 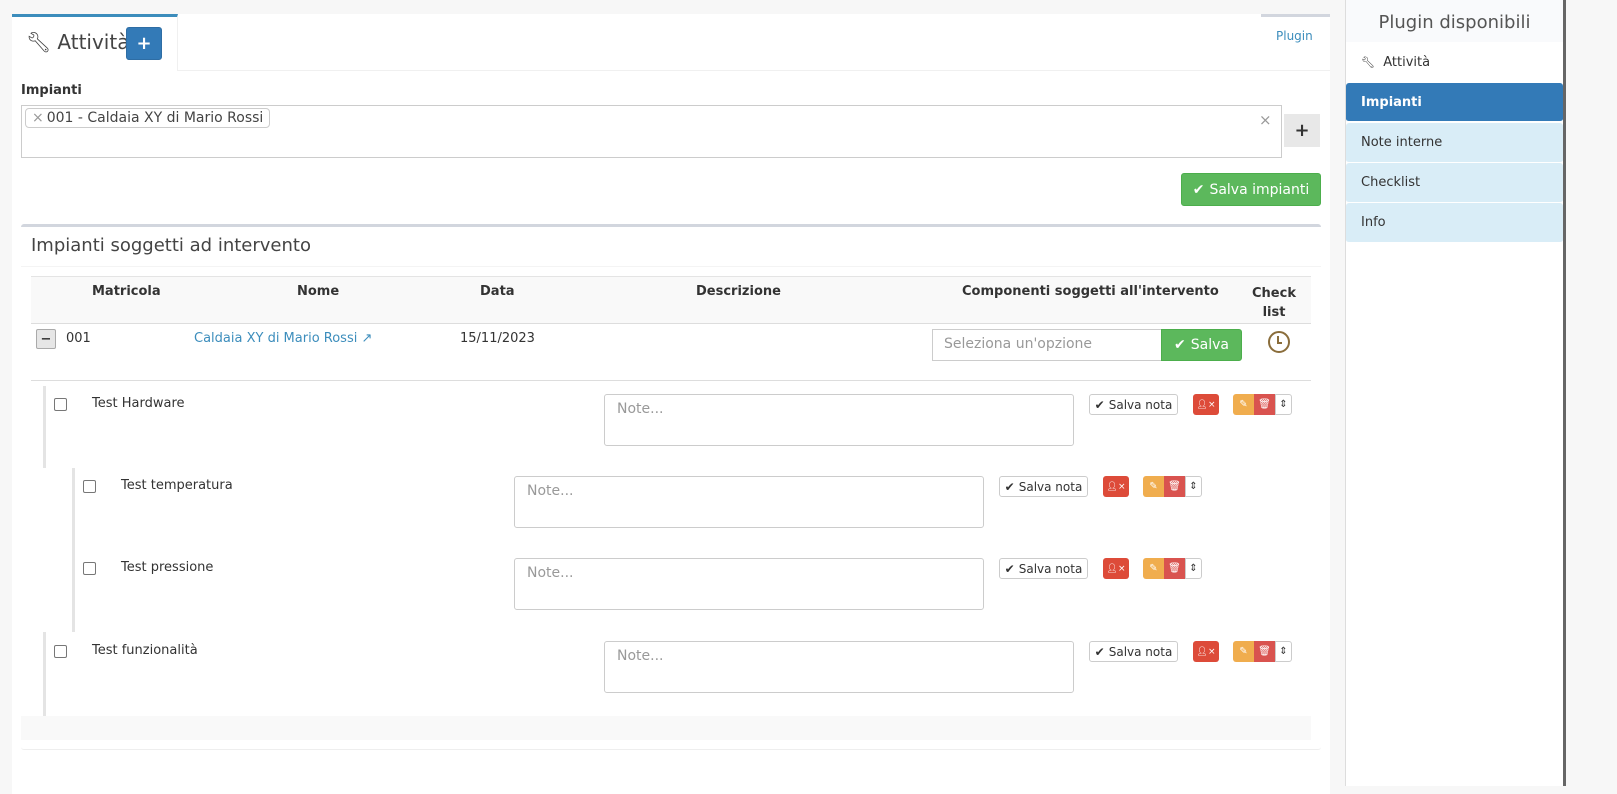 What do you see at coordinates (177, 485) in the screenshot?
I see `checklist-label: Test temperatura` at bounding box center [177, 485].